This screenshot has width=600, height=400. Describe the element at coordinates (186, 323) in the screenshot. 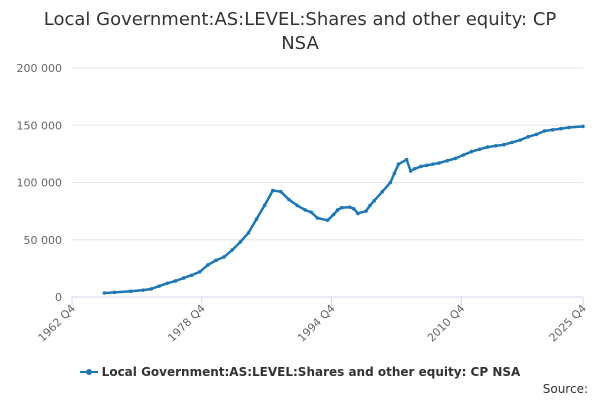

I see `x-tick-label: 1978 Q4` at that location.